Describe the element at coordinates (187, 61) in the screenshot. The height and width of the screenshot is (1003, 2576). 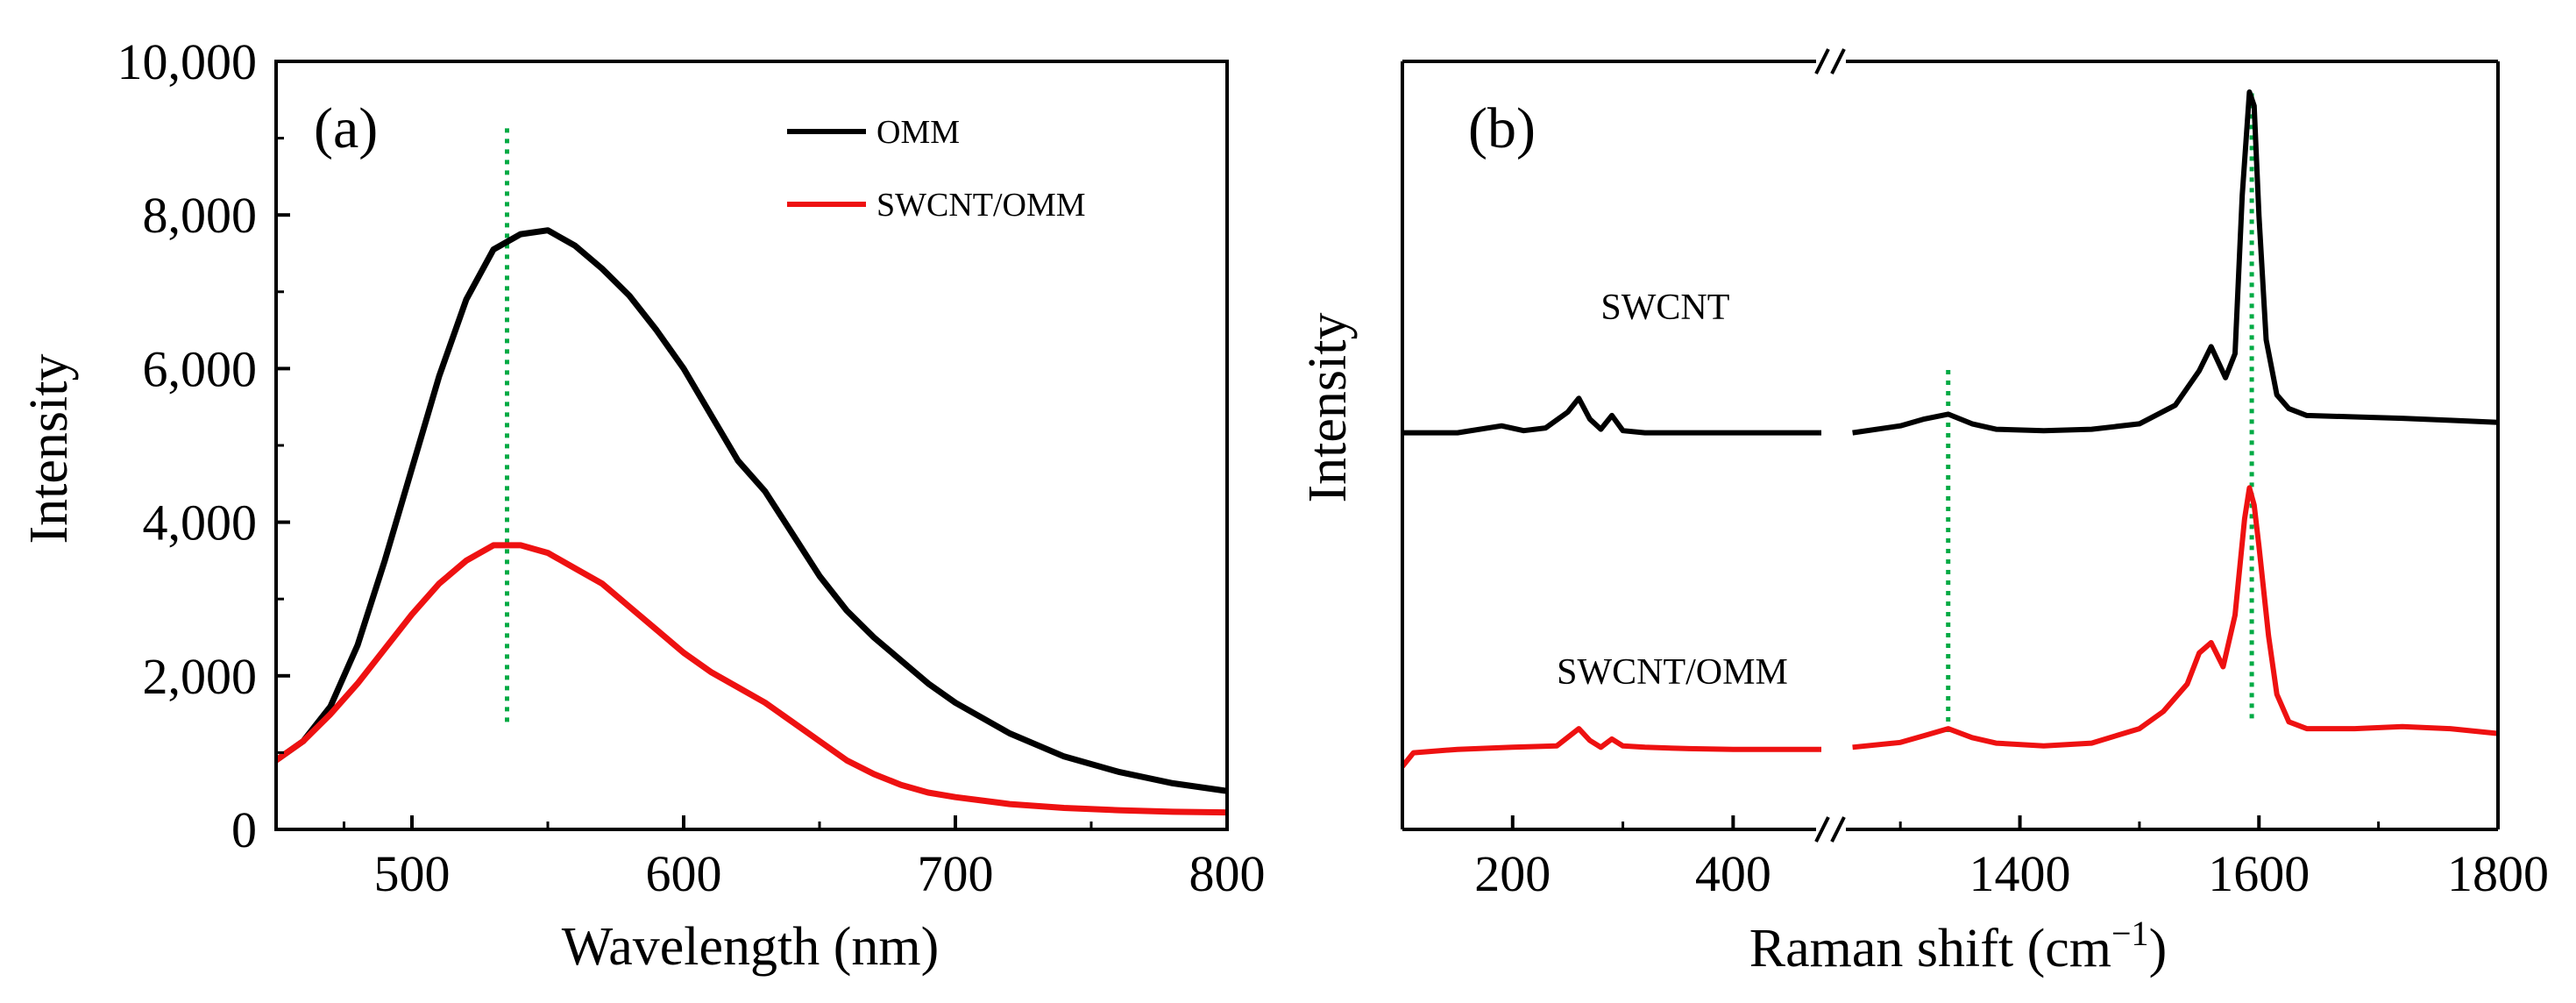
I see `y-tick-label: 10,000` at that location.